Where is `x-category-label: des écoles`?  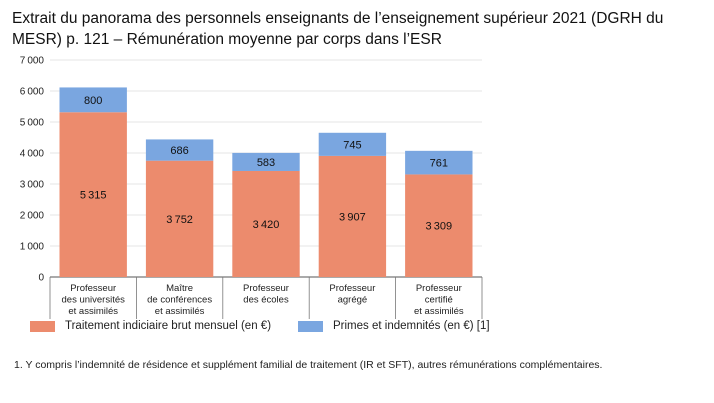
x-category-label: des écoles is located at coordinates (266, 300).